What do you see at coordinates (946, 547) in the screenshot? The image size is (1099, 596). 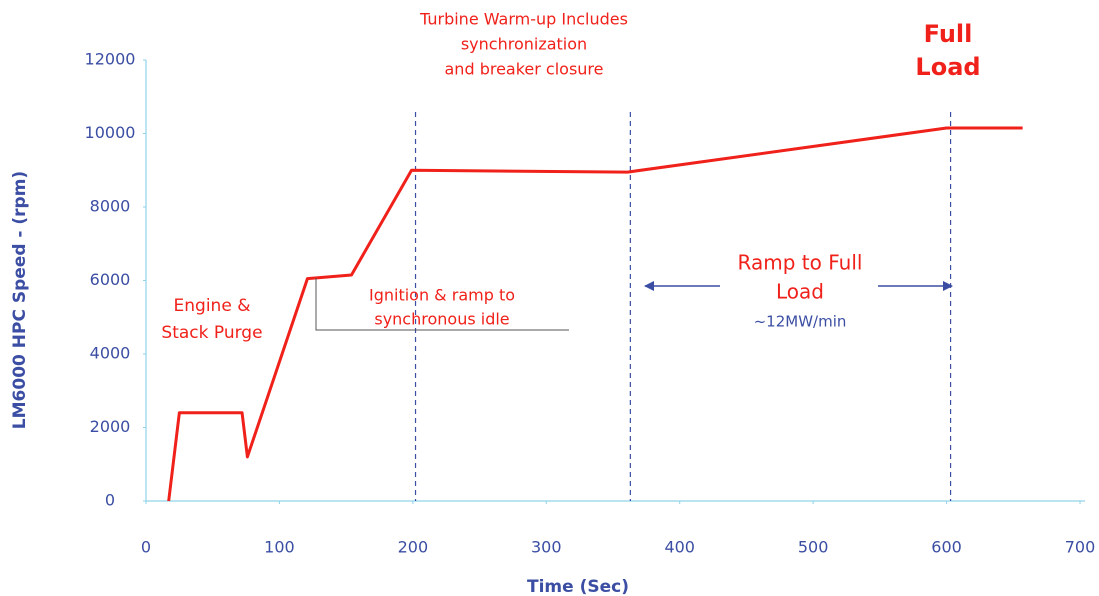 I see `x-tick-label: 600` at bounding box center [946, 547].